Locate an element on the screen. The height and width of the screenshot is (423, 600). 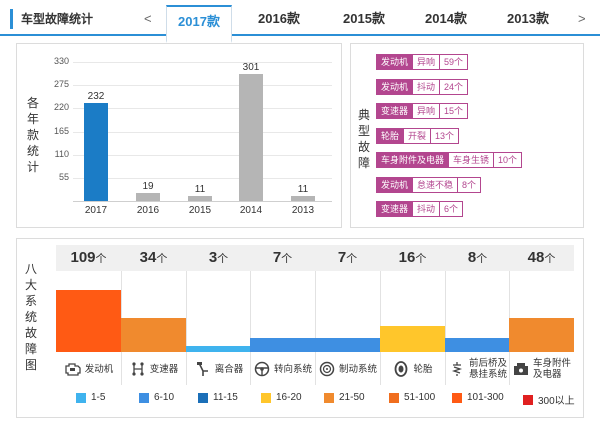
system-label: 变速器 is located at coordinates (153, 369).